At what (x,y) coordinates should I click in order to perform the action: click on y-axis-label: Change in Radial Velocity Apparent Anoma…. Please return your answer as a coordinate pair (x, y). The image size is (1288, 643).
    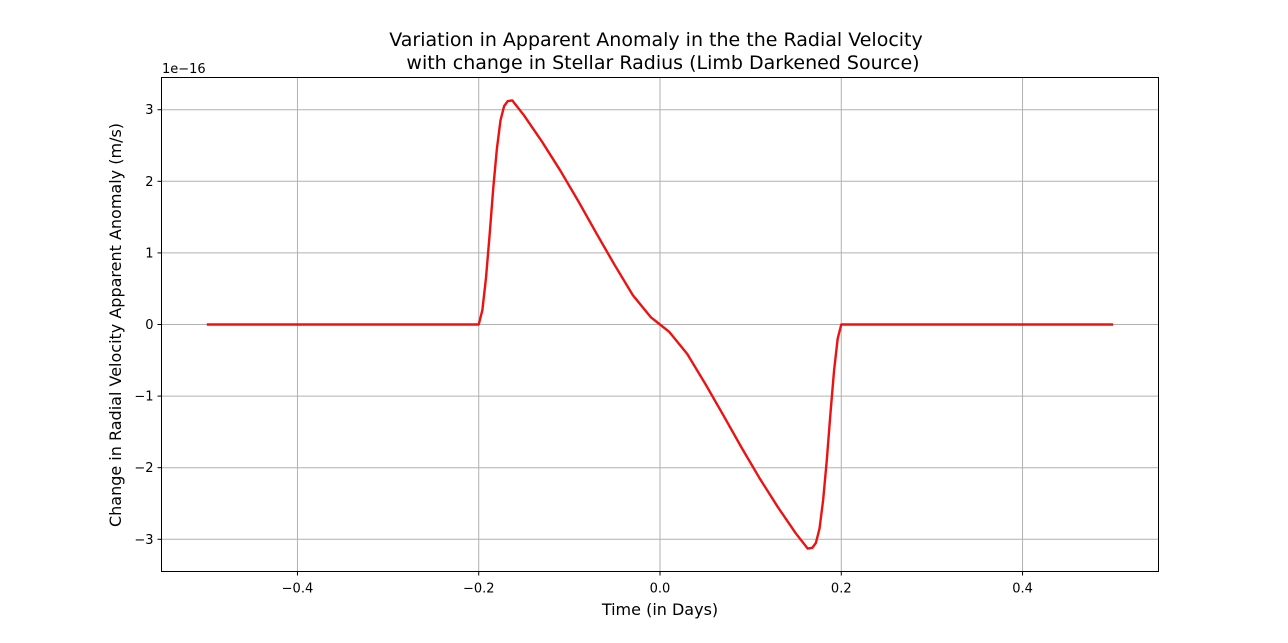
    Looking at the image, I should click on (115, 325).